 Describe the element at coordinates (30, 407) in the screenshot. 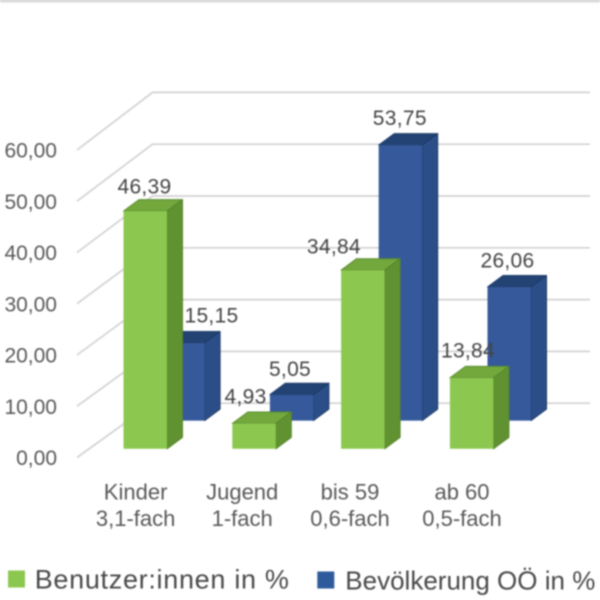

I see `svg-text: 10,00` at that location.